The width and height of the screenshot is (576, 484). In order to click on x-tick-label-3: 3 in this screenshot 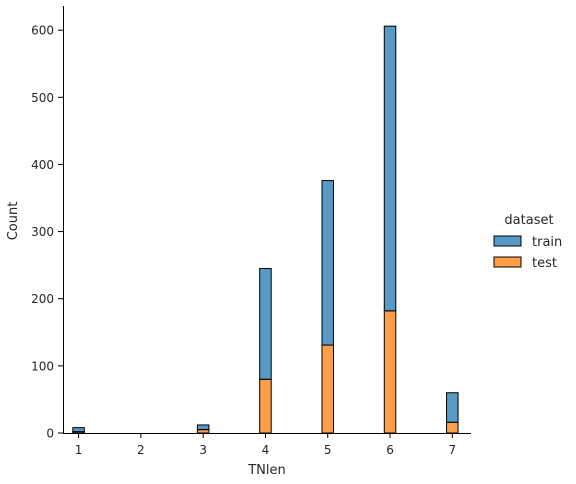, I will do `click(203, 450)`.